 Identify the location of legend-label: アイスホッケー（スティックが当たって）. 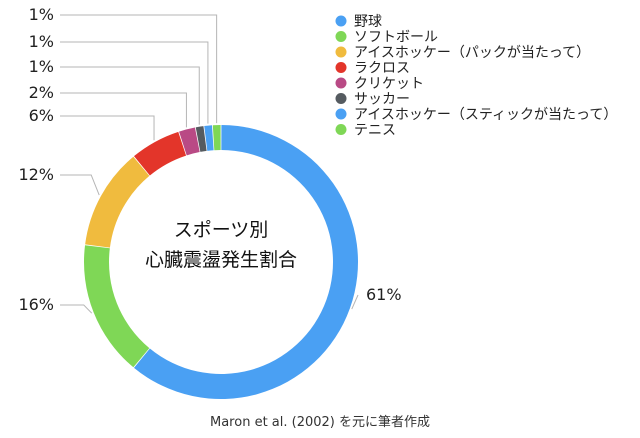
(485, 115).